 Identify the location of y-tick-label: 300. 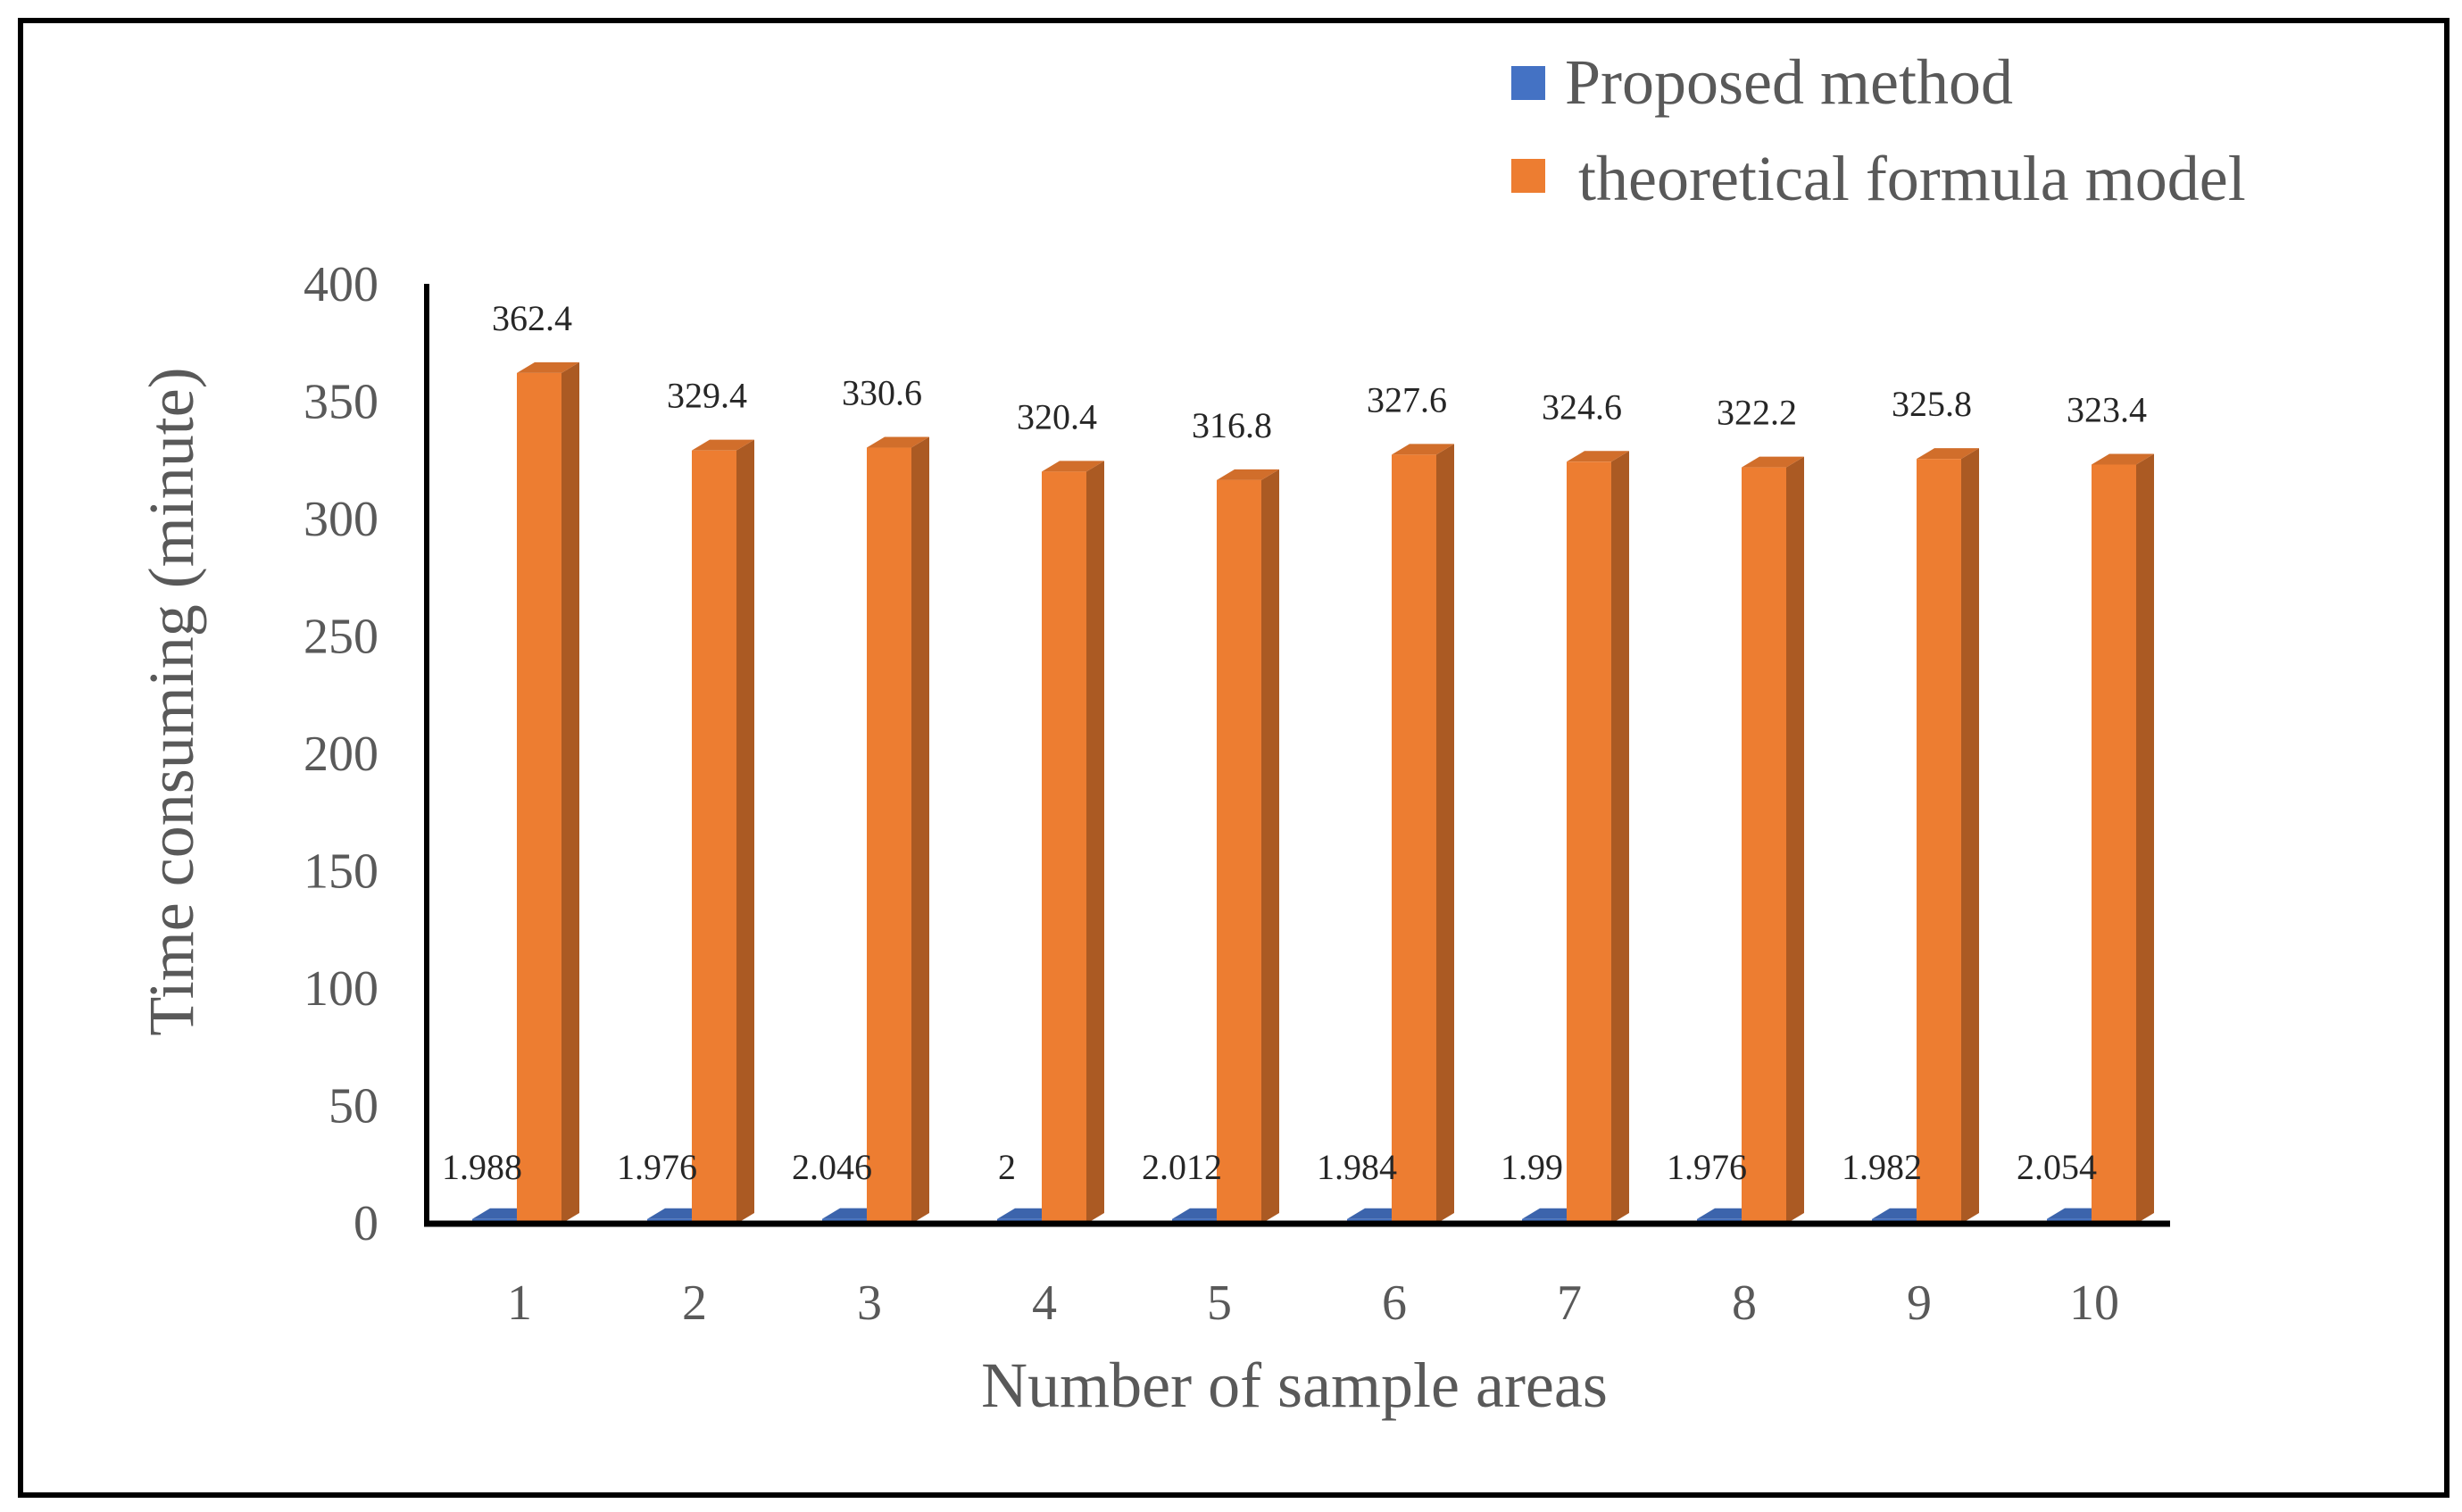
(341, 520).